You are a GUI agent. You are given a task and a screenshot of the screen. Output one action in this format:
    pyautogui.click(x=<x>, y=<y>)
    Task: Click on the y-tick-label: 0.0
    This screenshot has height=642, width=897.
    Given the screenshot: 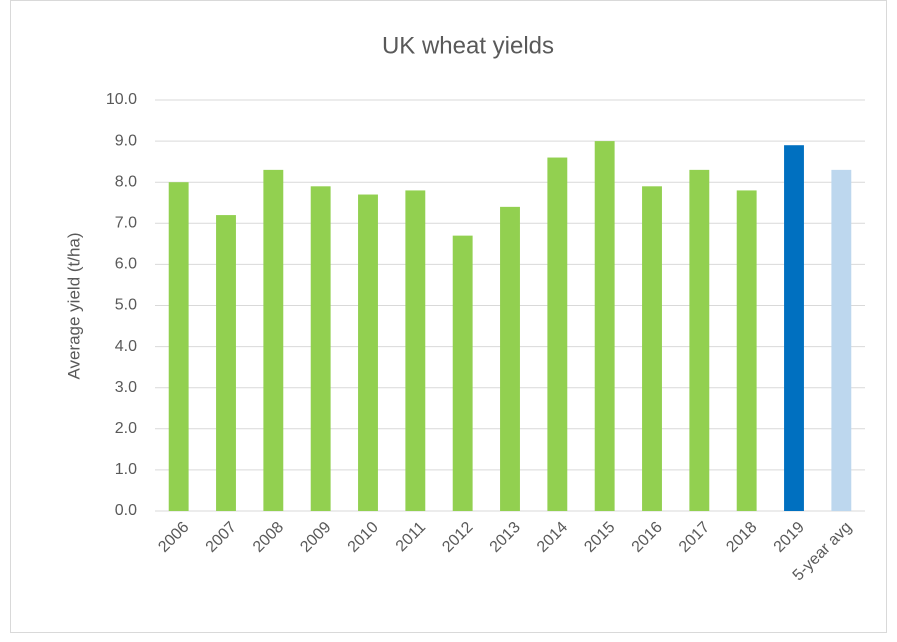 What is the action you would take?
    pyautogui.click(x=126, y=510)
    